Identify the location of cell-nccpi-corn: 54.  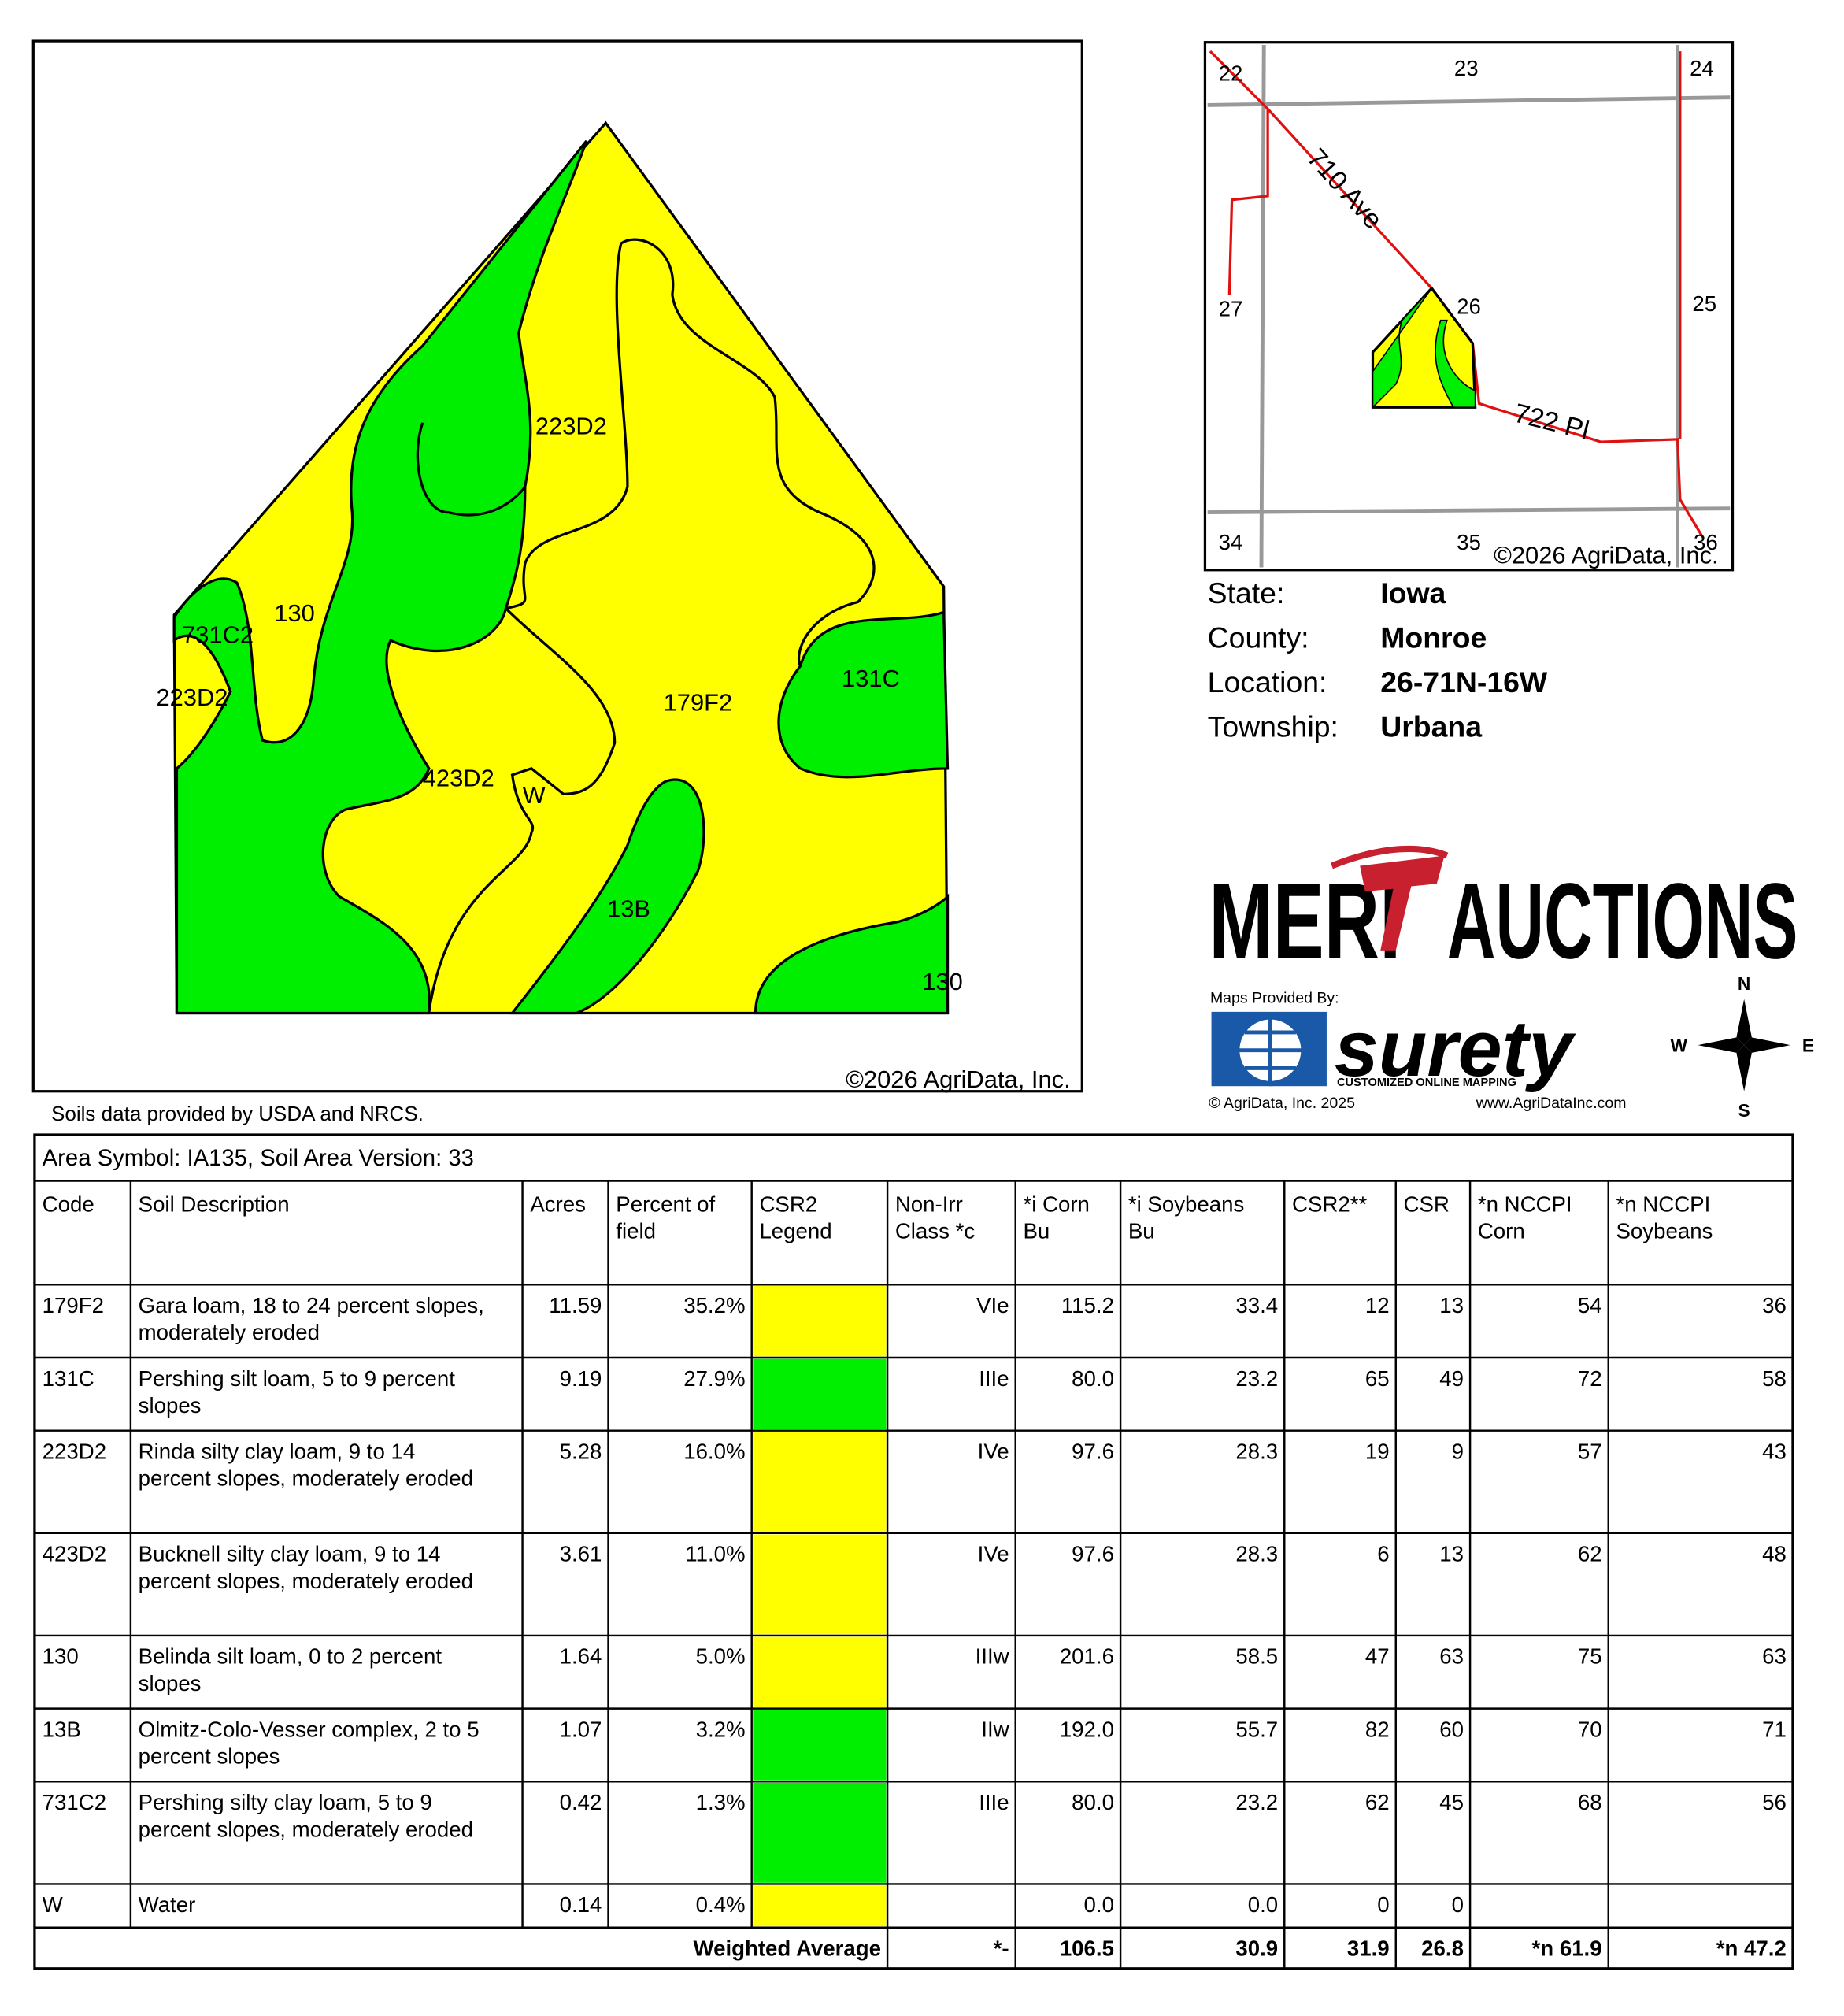
(1590, 1305).